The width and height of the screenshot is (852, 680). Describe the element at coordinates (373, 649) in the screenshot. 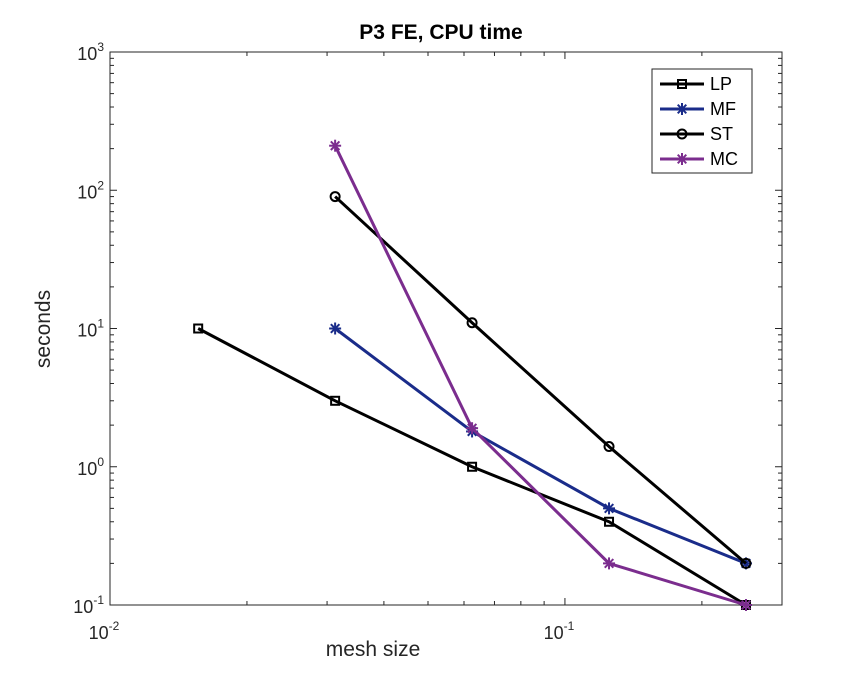

I see `x-axis-label: mesh size` at that location.